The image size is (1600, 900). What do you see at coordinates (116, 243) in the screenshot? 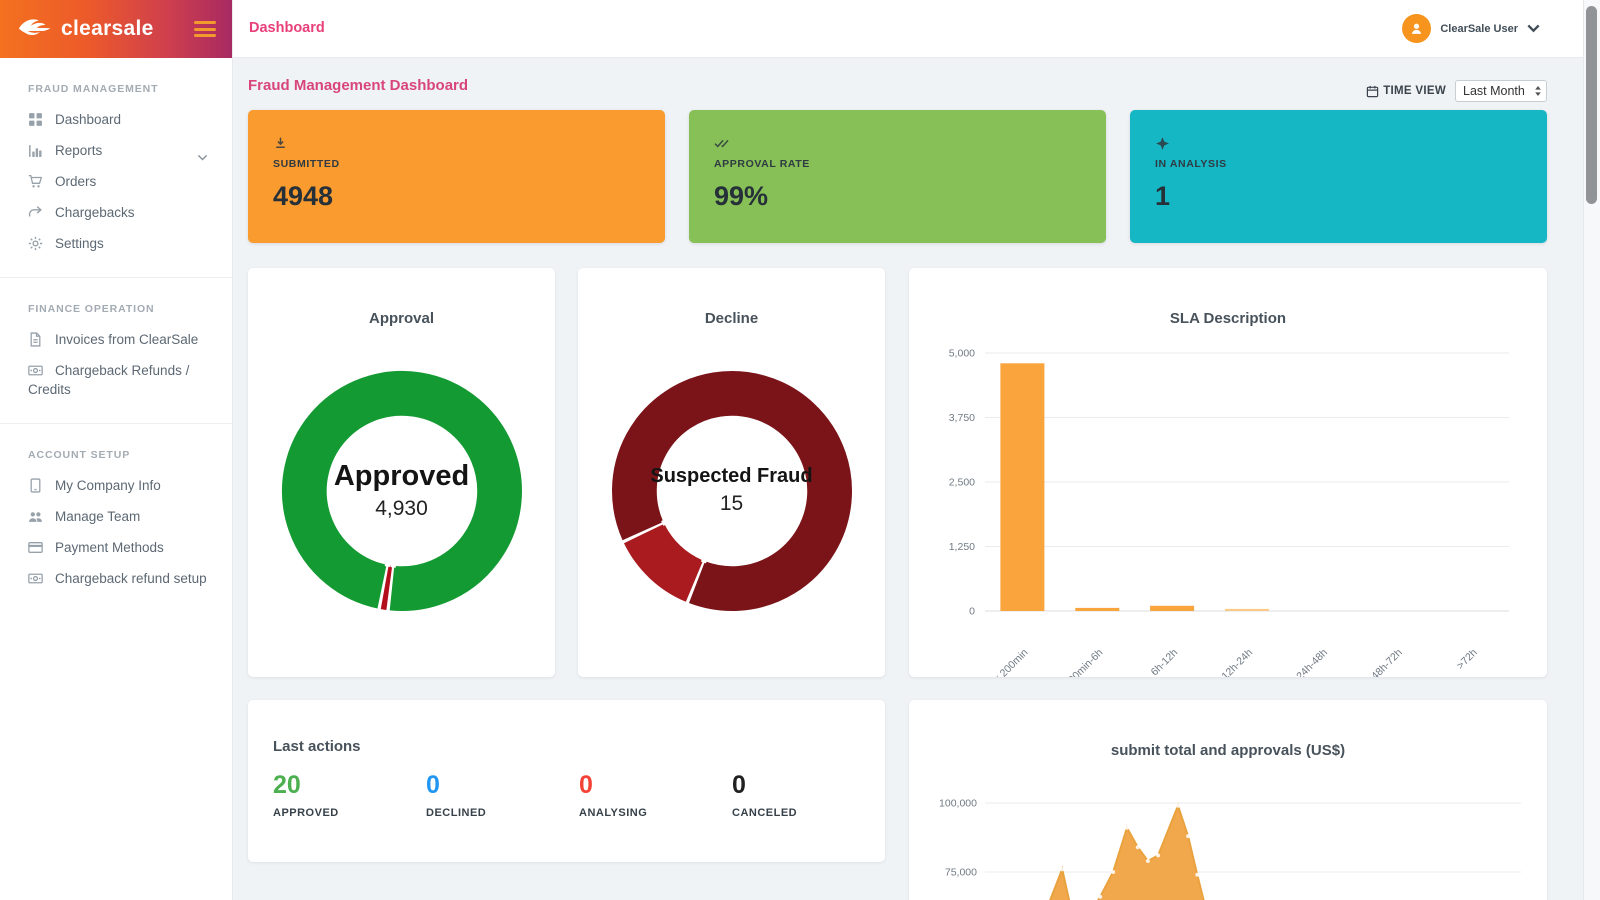
I see `sidebar-item-settings: Settings` at bounding box center [116, 243].